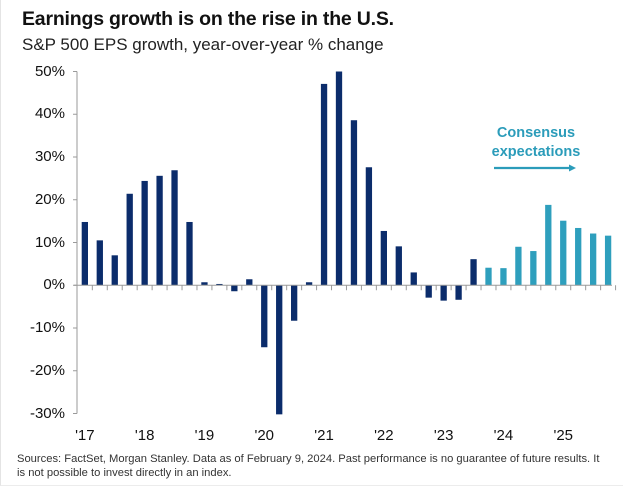  Describe the element at coordinates (47, 370) in the screenshot. I see `y-tick-label: -20%` at that location.